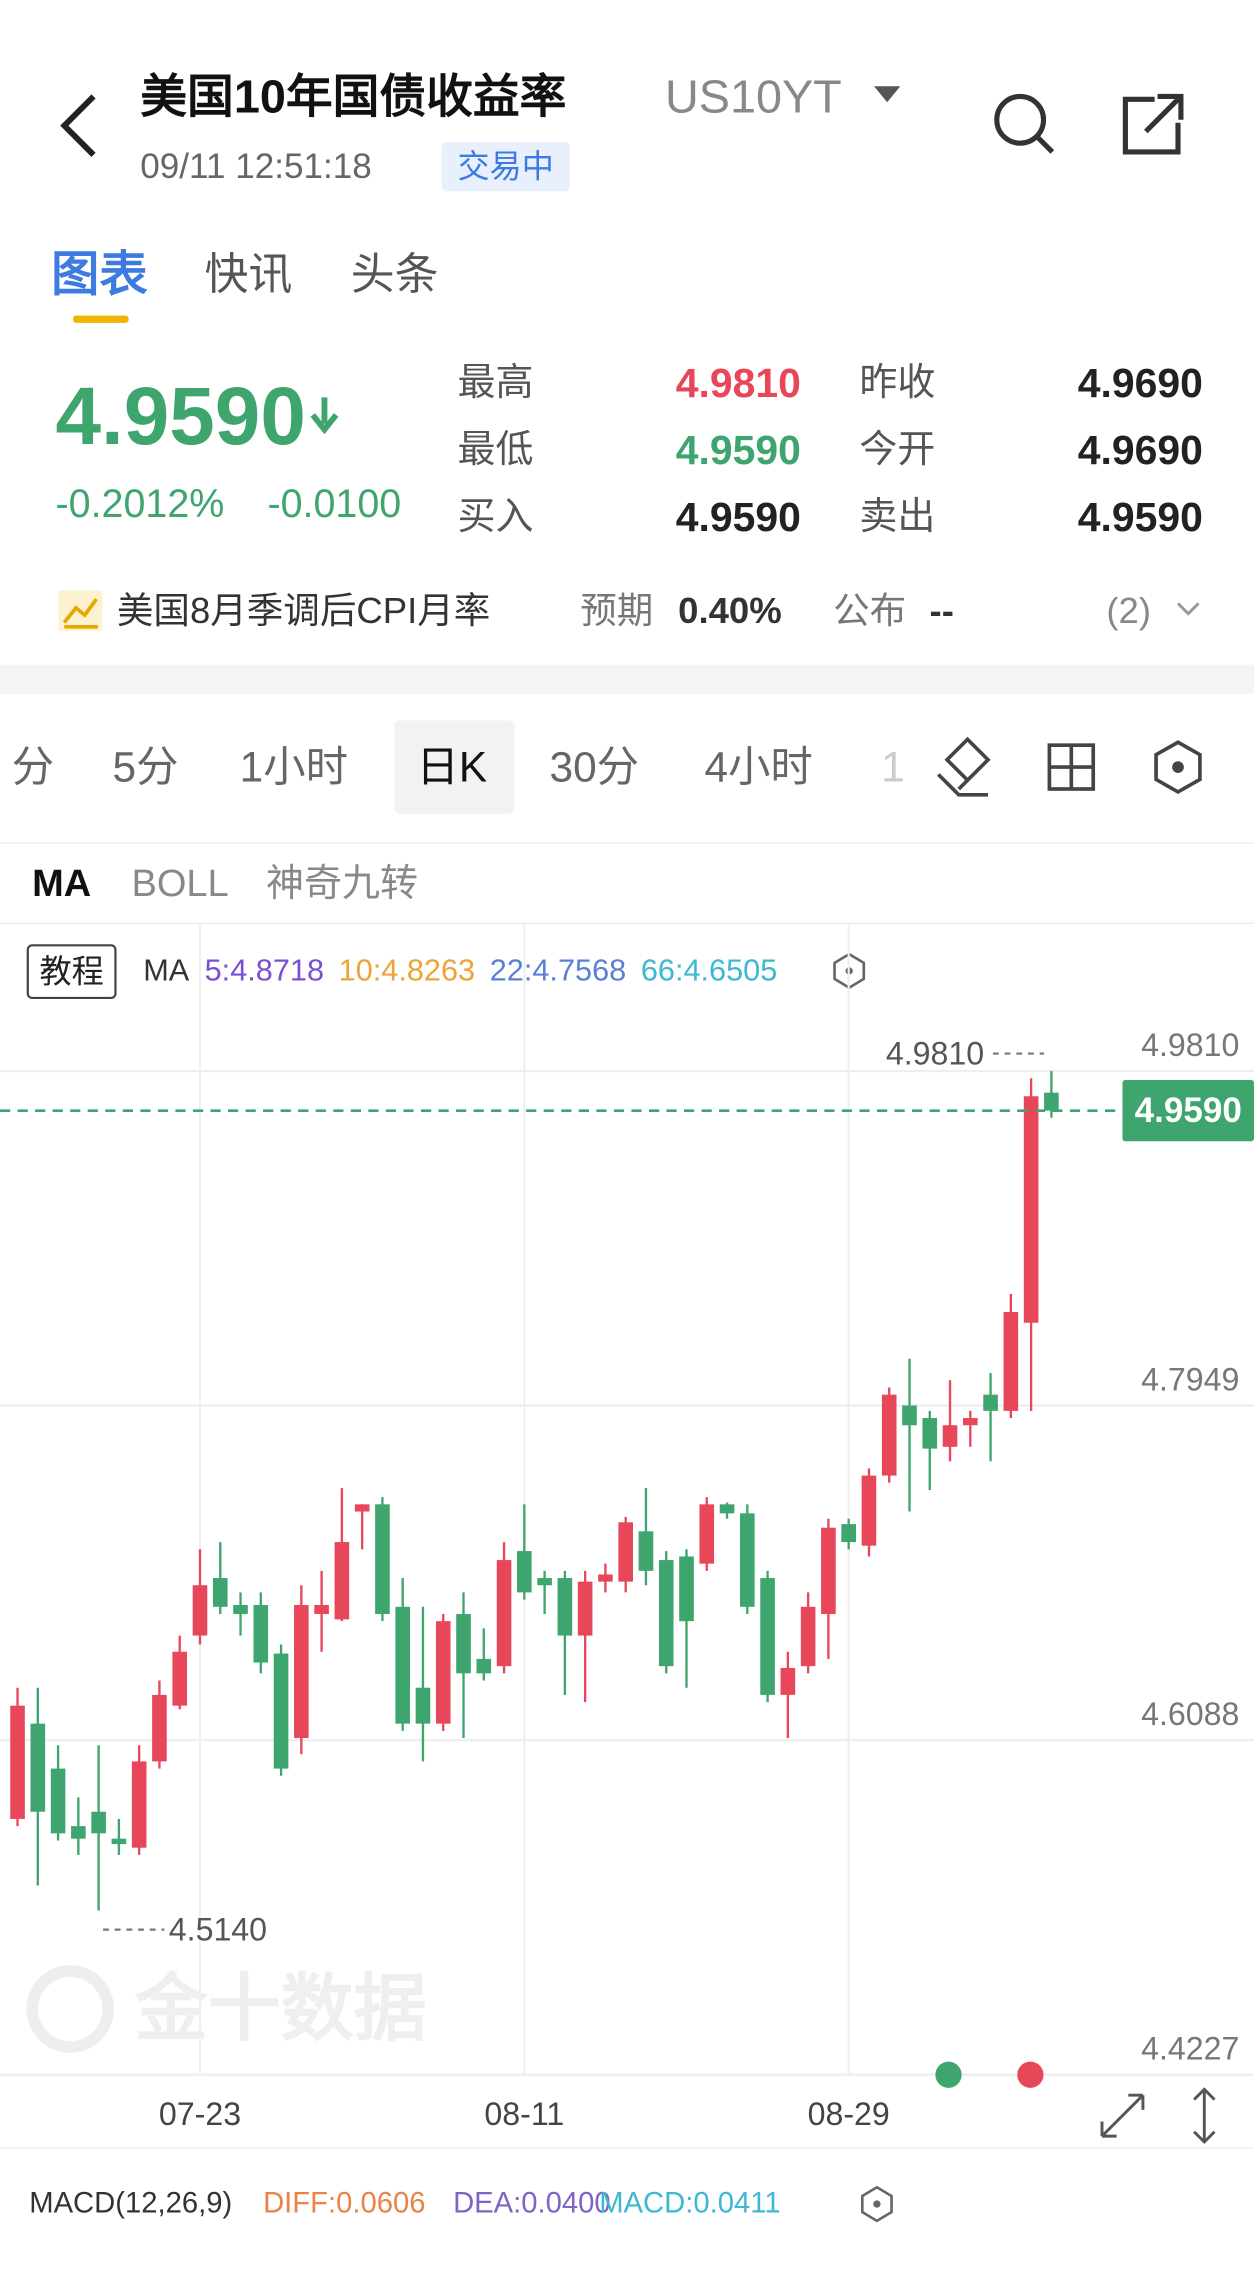 The image size is (1254, 2291). I want to click on annotation-label: 4.5140, so click(218, 1930).